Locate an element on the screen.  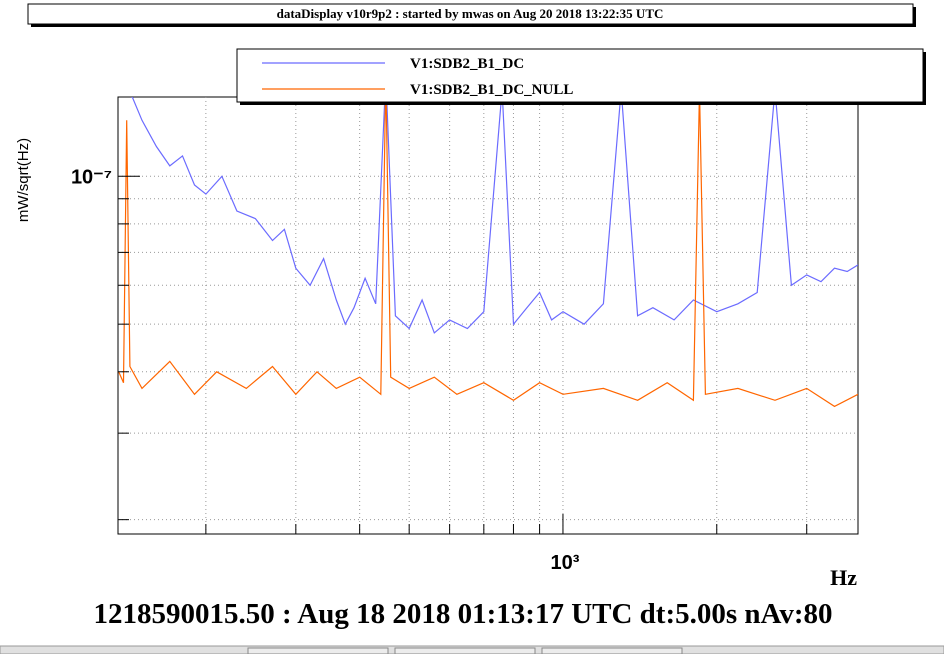
x-tick-label: 10³ is located at coordinates (565, 563).